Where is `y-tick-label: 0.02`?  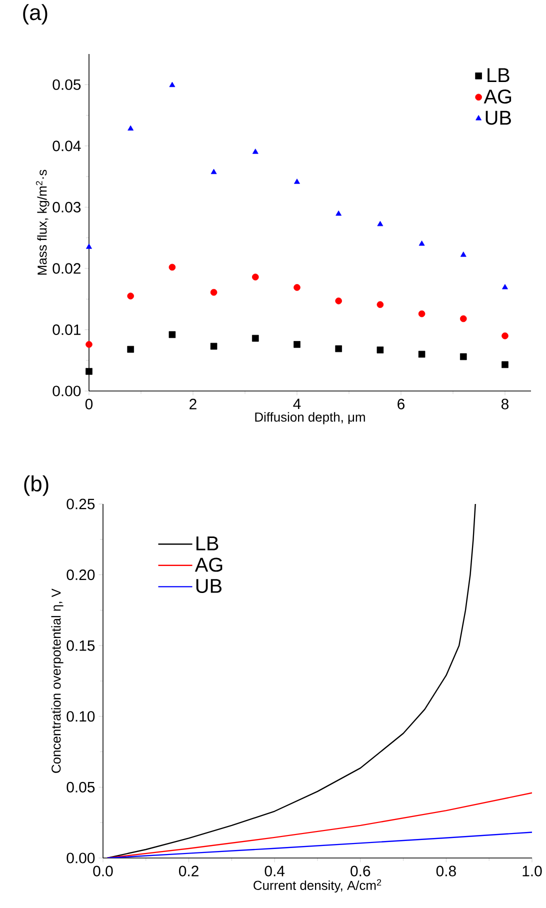 y-tick-label: 0.02 is located at coordinates (66, 268).